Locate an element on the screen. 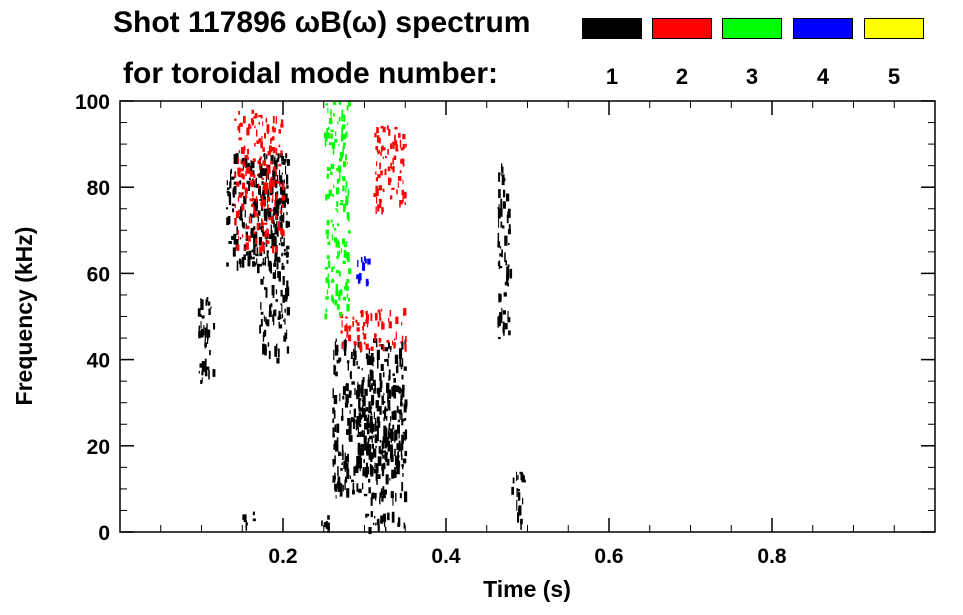 Image resolution: width=963 pixels, height=615 pixels. chart-title: Shot 117896 ωB(ω) spectrum is located at coordinates (322, 22).